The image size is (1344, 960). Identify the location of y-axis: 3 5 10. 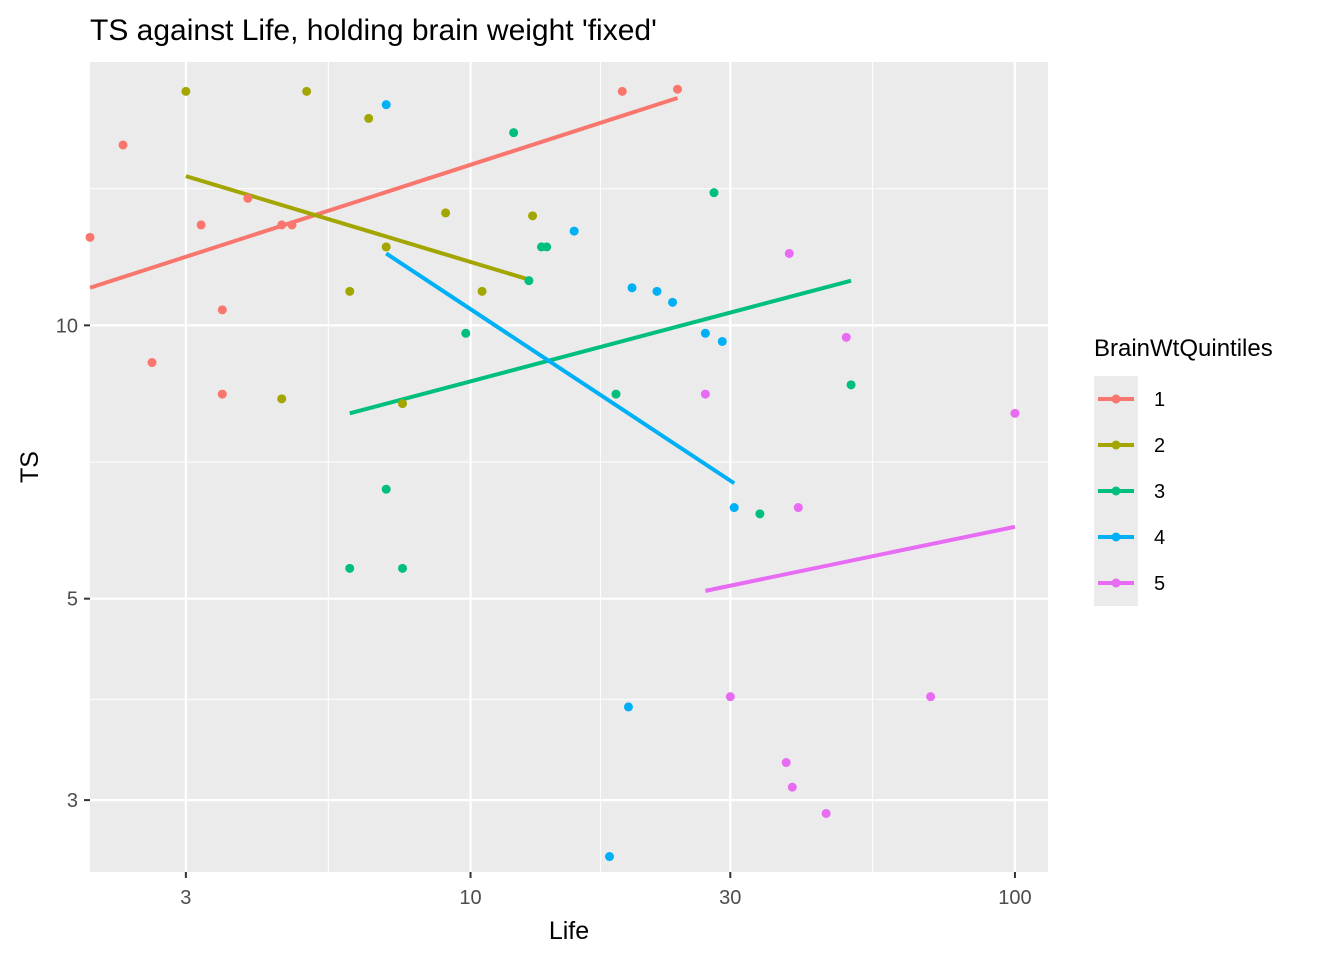
(73, 563).